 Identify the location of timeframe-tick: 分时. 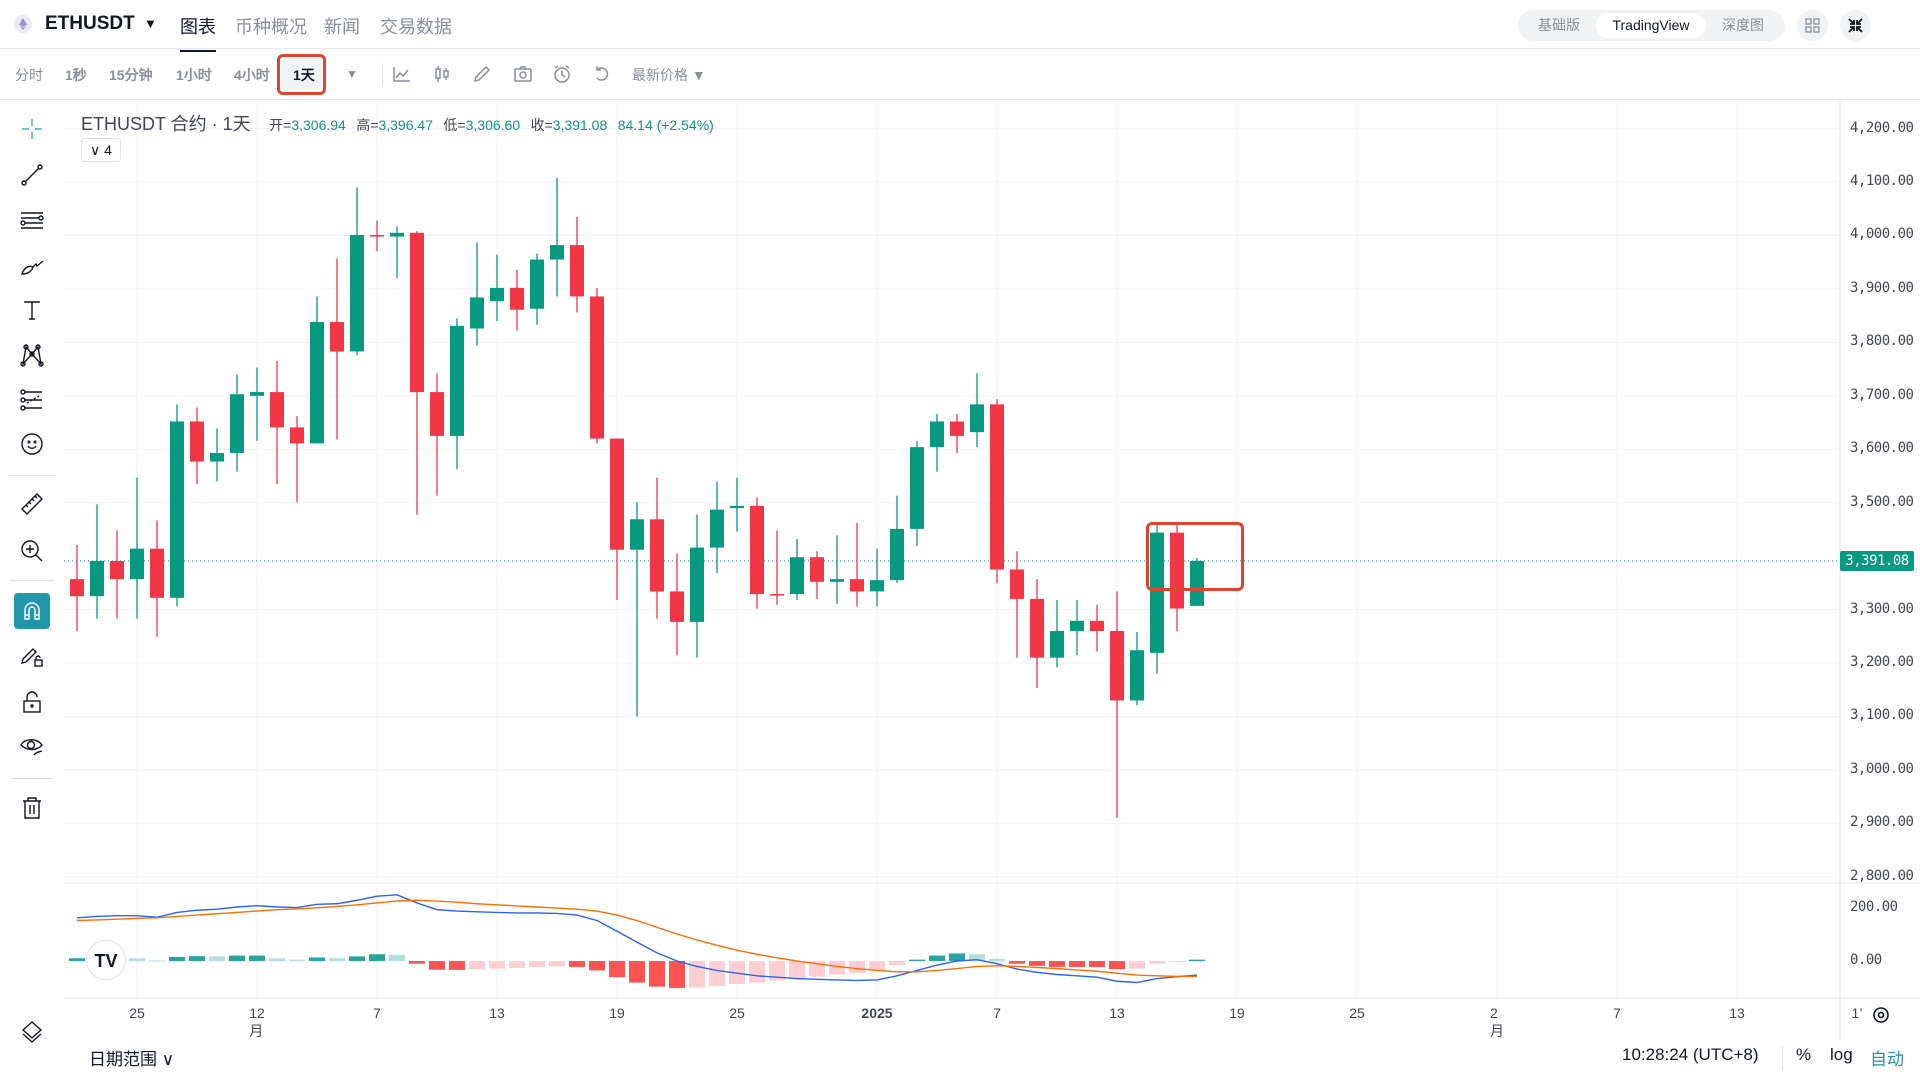
(29, 75).